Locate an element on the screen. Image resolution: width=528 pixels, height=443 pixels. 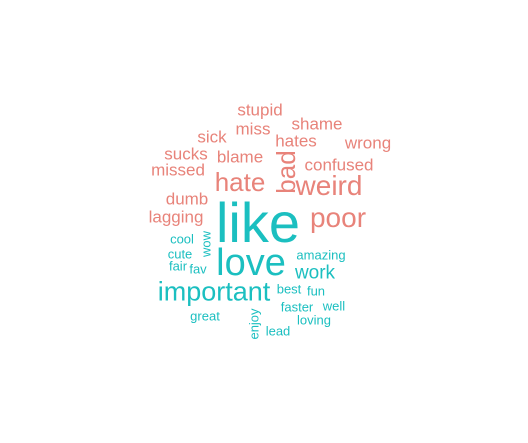
word-lagging: lagging is located at coordinates (176, 217).